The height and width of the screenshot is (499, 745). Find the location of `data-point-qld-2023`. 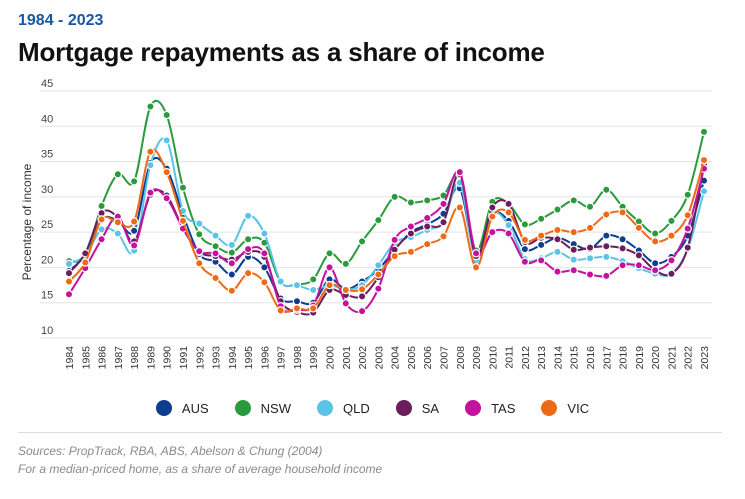

data-point-qld-2023 is located at coordinates (704, 191).